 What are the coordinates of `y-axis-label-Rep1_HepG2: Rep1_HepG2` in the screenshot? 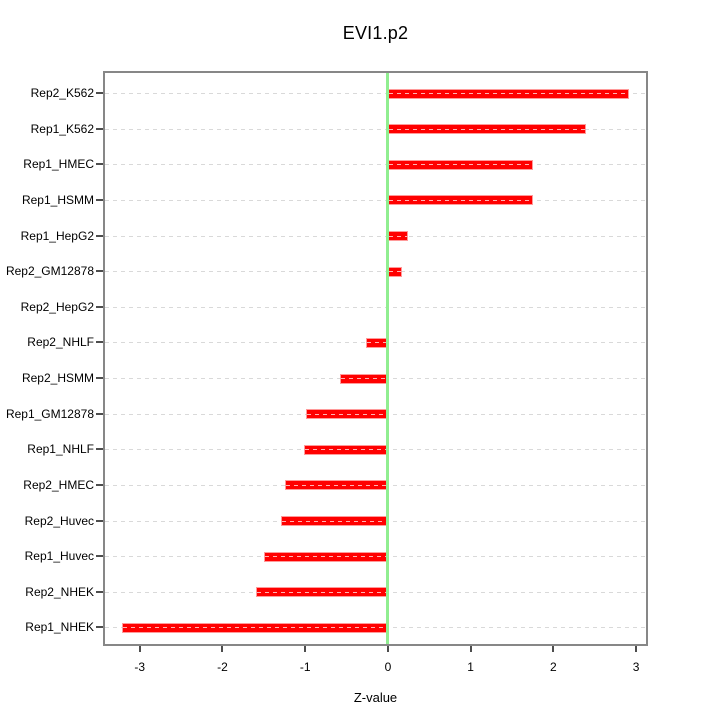 It's located at (57, 235).